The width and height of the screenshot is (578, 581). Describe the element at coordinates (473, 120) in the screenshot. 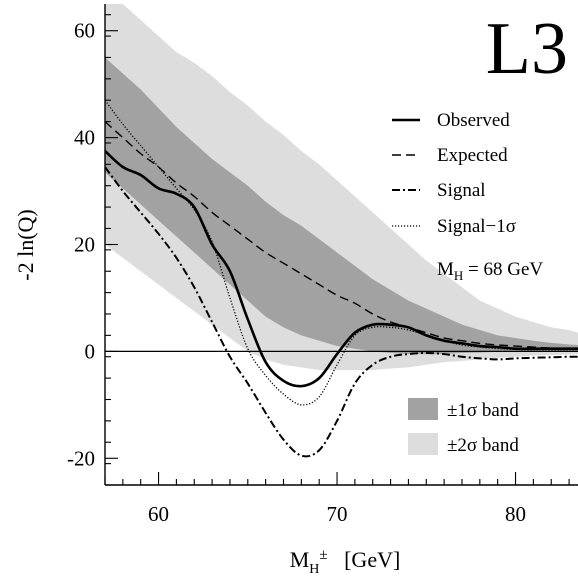

I see `legend-label-observed: Observed` at that location.